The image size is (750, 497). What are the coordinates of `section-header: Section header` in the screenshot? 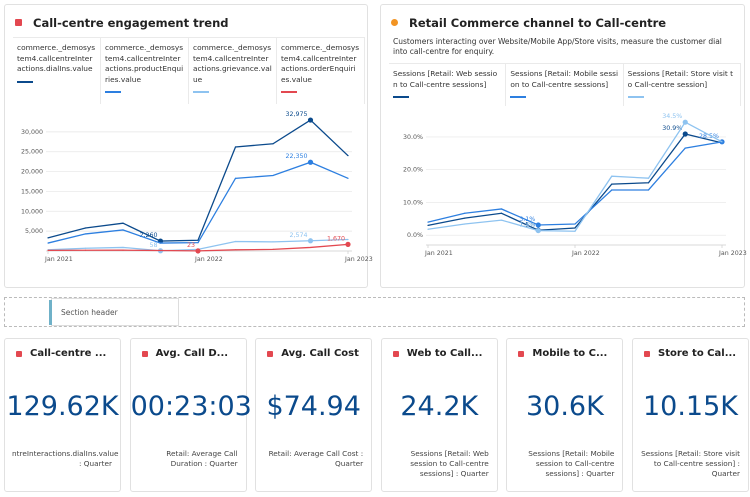 It's located at (374, 312).